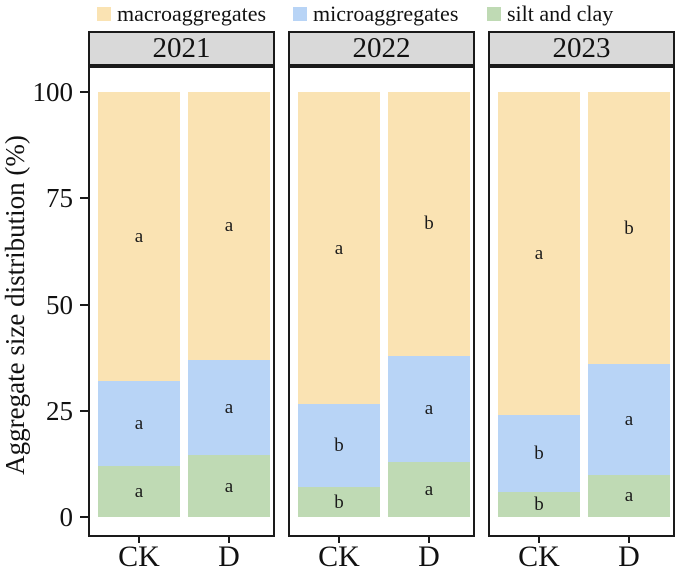  Describe the element at coordinates (181, 48) in the screenshot. I see `facet-strip-2021: 2021` at that location.